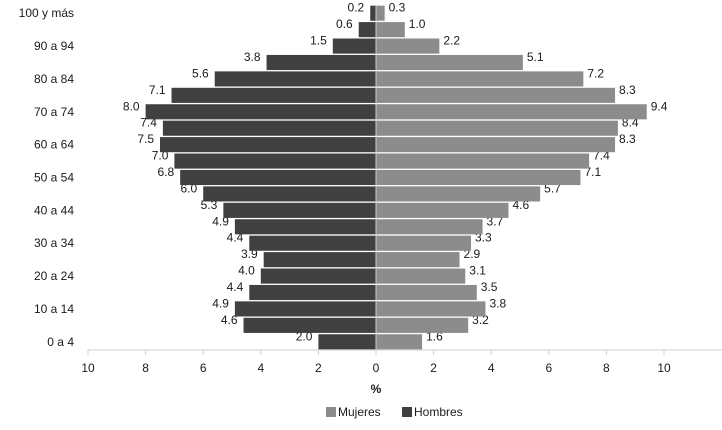 The width and height of the screenshot is (722, 430). What do you see at coordinates (489, 287) in the screenshot?
I see `mujeres-data-label: 3.5` at bounding box center [489, 287].